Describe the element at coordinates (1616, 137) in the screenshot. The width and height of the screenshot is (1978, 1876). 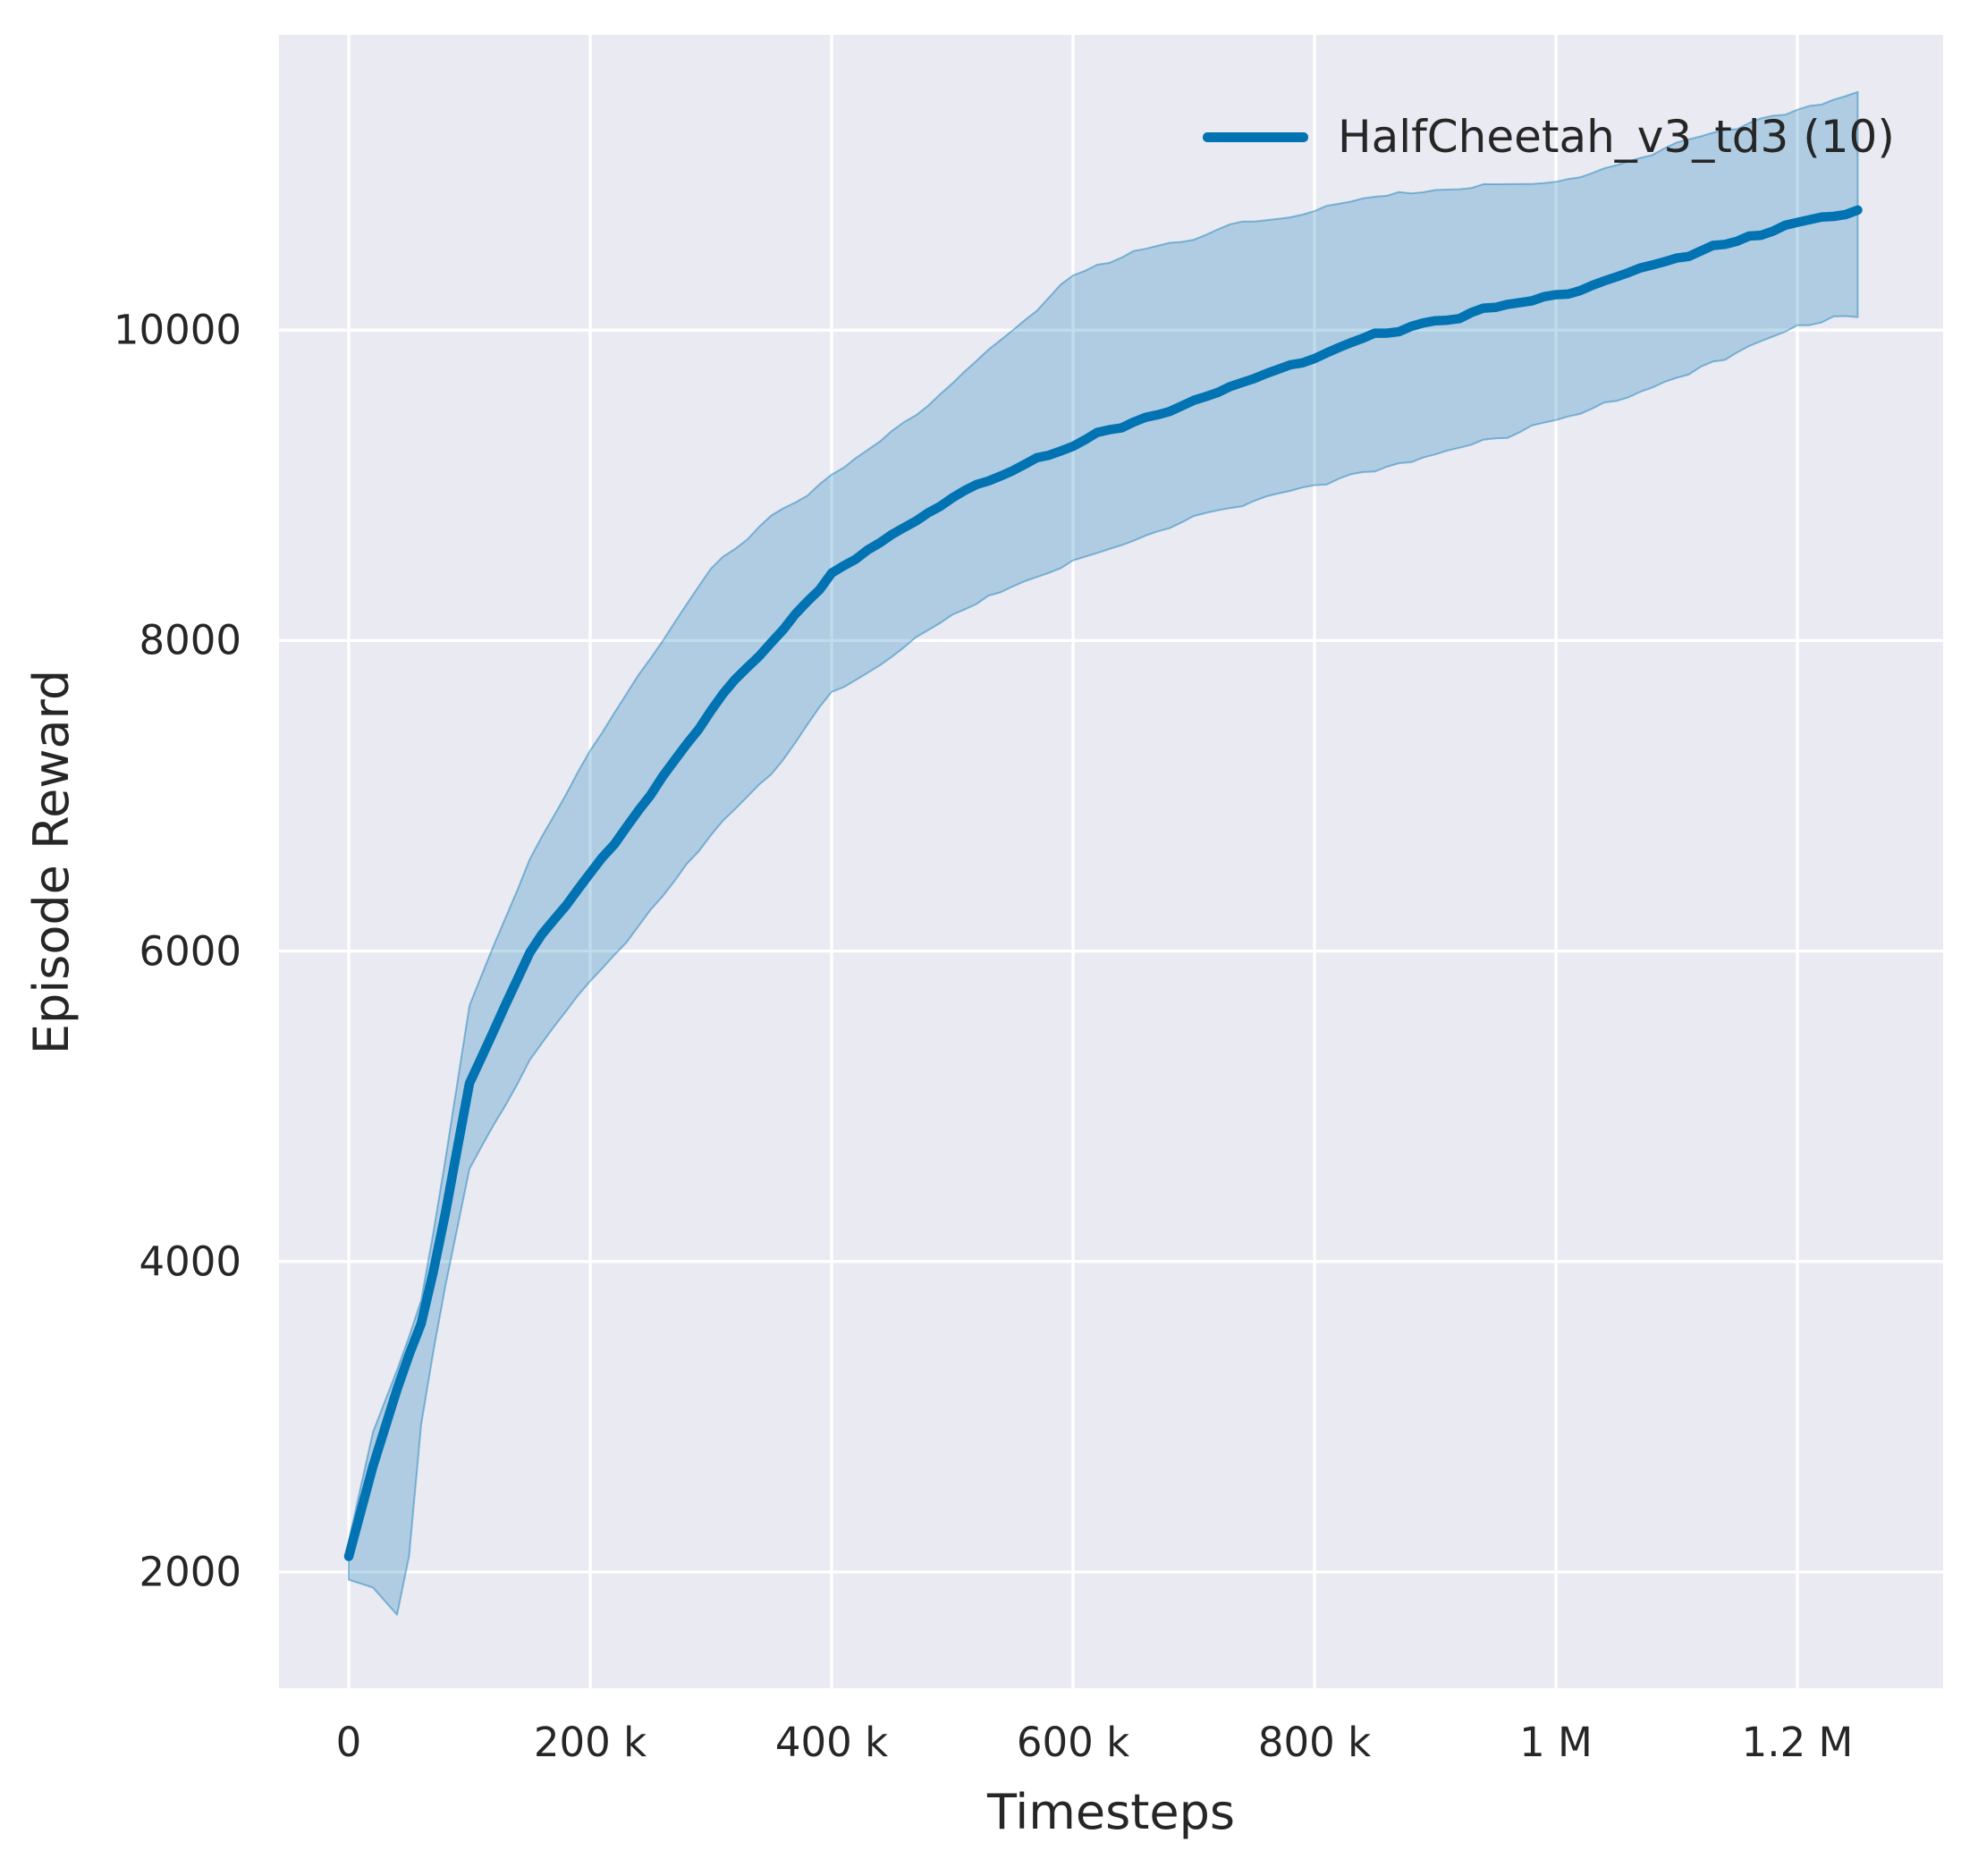
I see `legend-label: HalfCheetah_v3_td3 (10)` at that location.